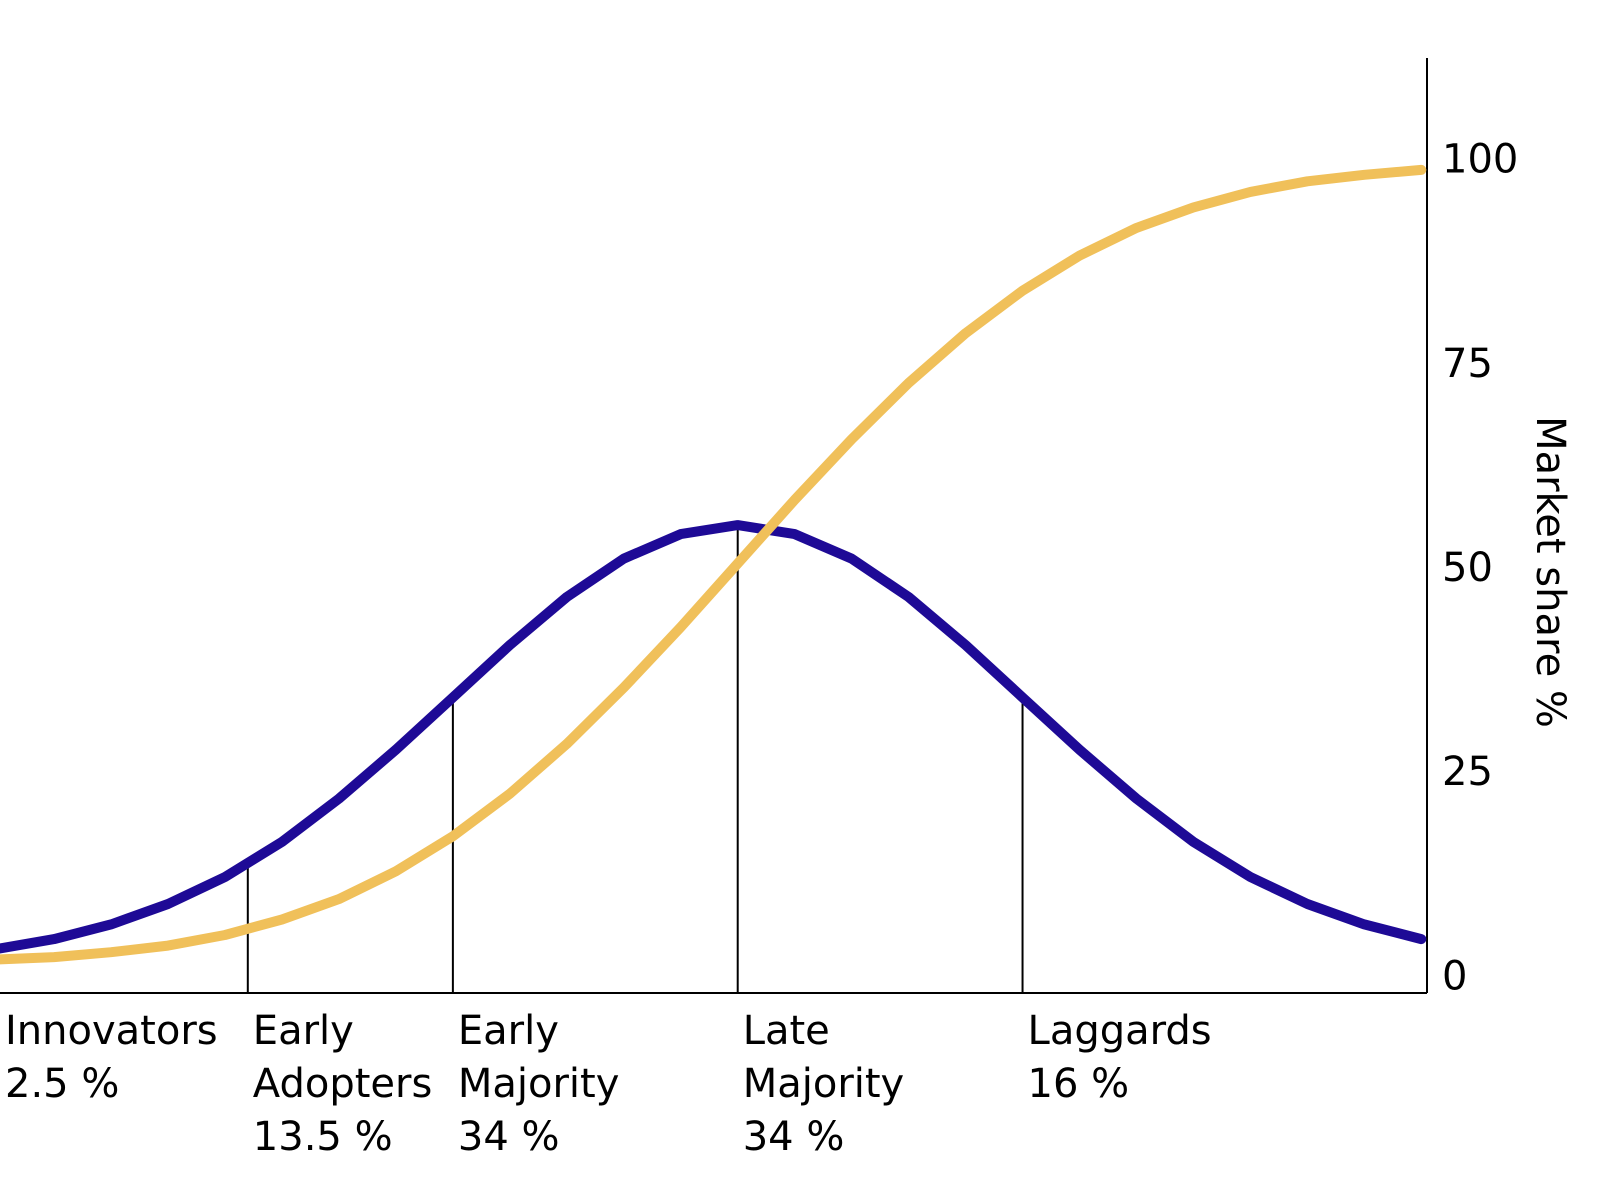 The height and width of the screenshot is (1200, 1600). What do you see at coordinates (1550, 572) in the screenshot?
I see `y-axis-label: Market share %` at bounding box center [1550, 572].